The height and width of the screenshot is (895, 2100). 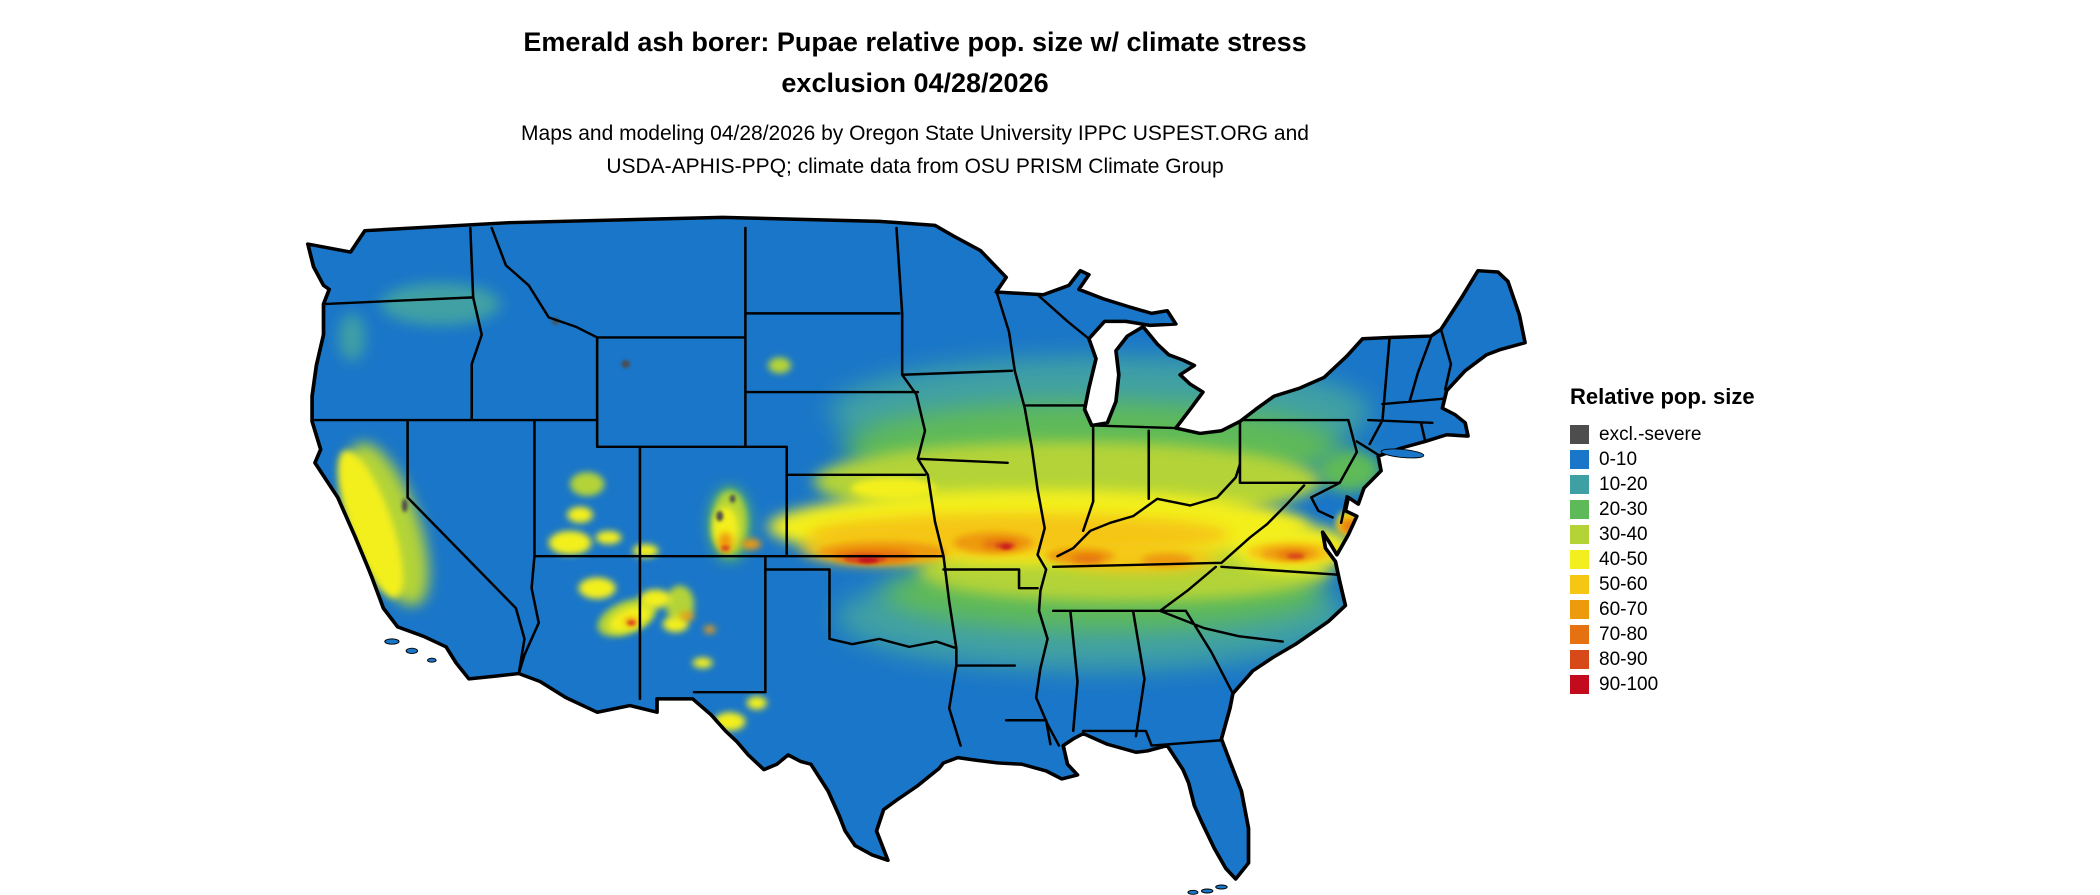 I want to click on legend-label: 30-40, so click(x=1623, y=534).